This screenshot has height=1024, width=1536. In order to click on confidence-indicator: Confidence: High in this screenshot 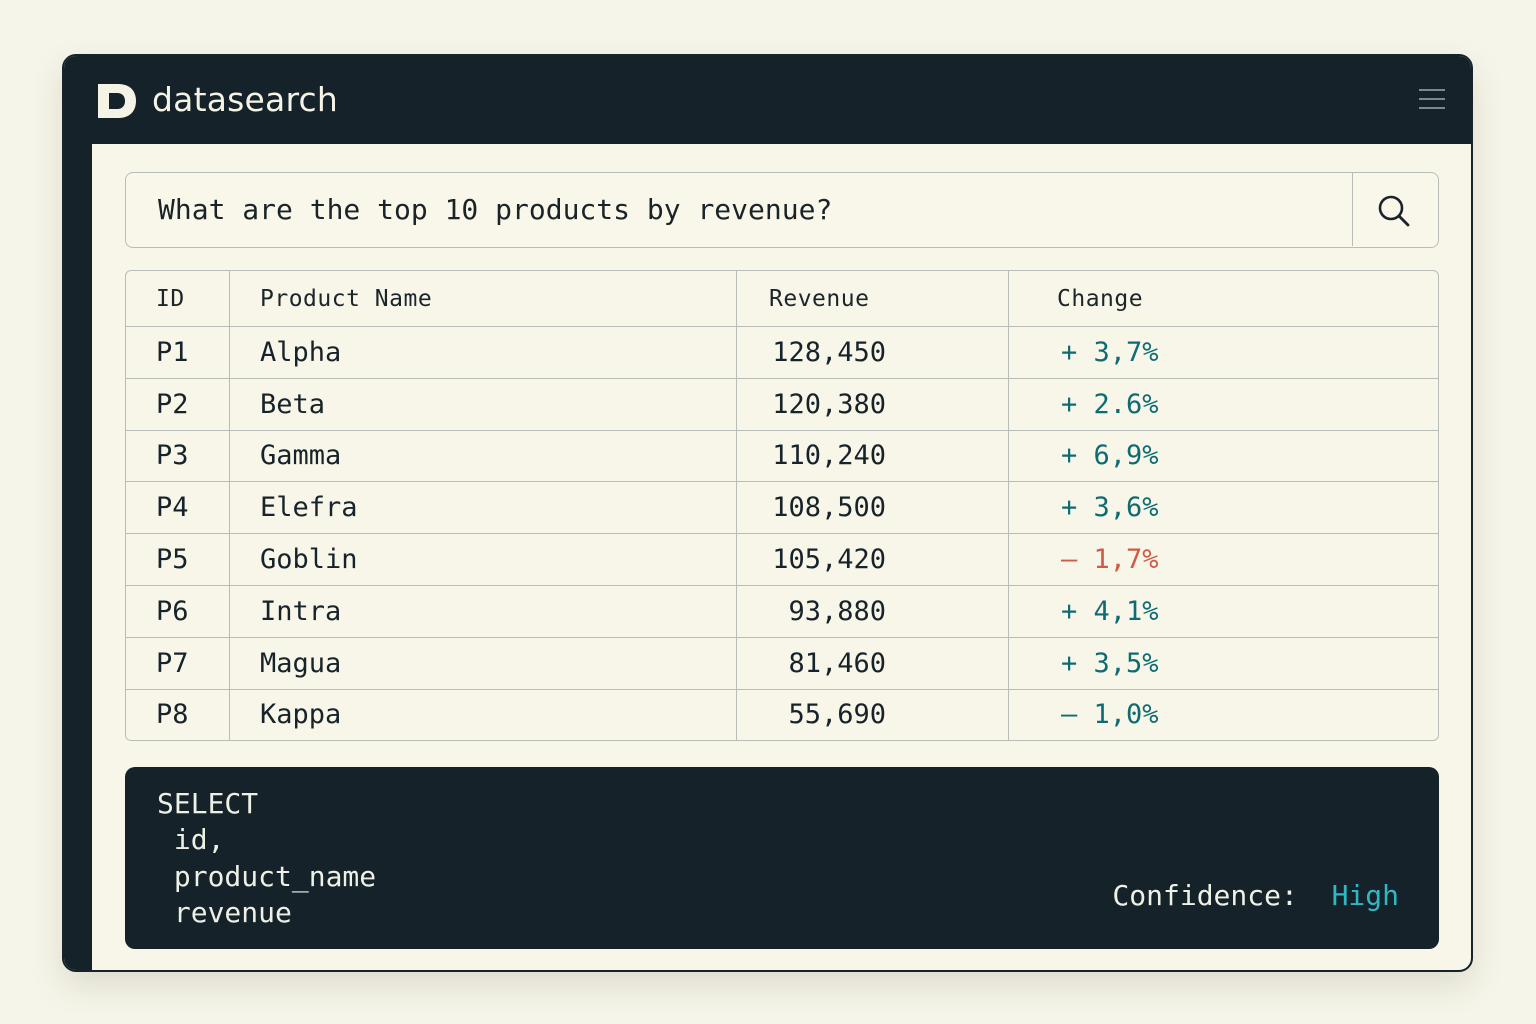, I will do `click(1255, 896)`.